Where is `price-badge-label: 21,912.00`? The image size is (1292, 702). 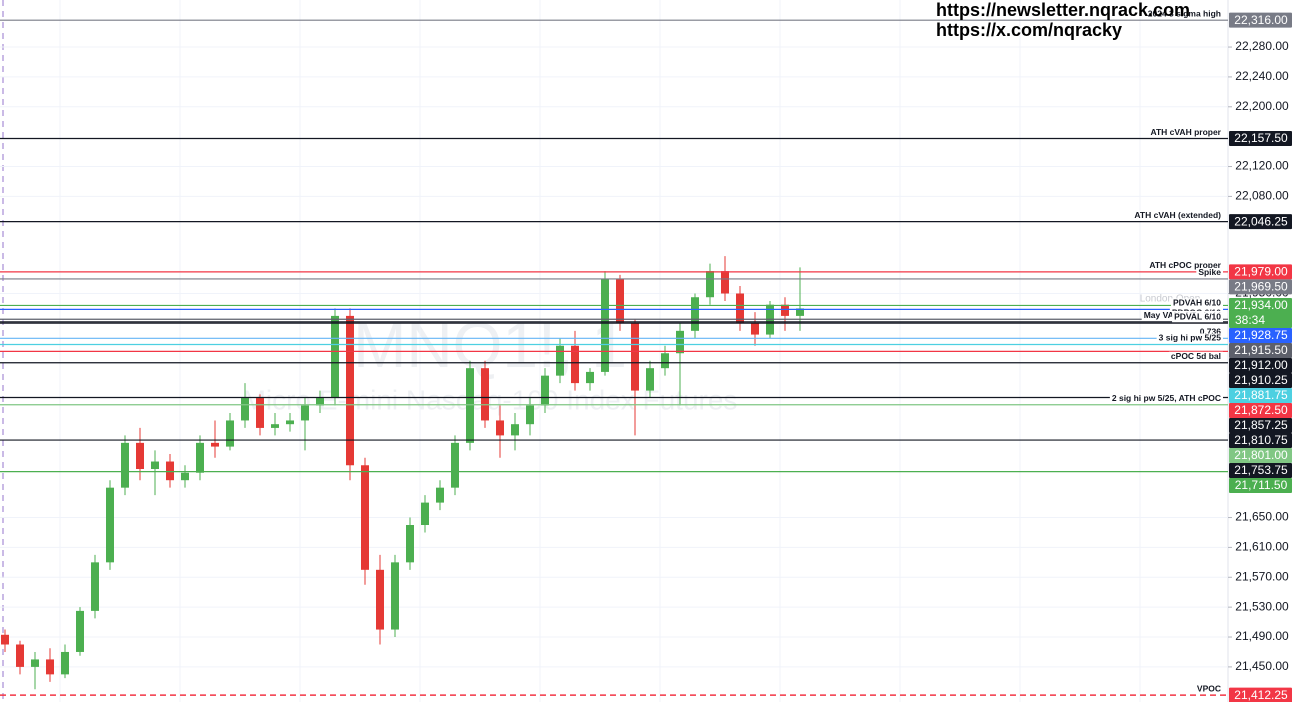 price-badge-label: 21,912.00 is located at coordinates (1261, 365).